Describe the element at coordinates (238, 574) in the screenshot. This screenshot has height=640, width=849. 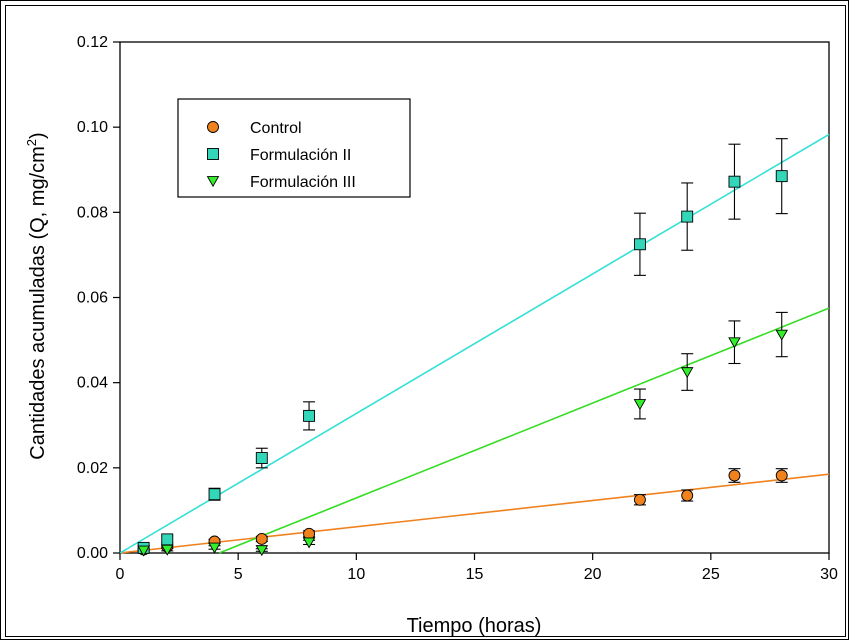
I see `x-tick-label: 5` at that location.